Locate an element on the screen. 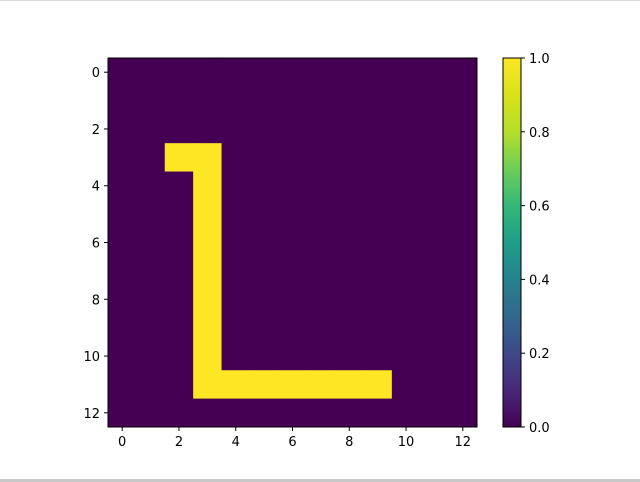 This screenshot has height=482, width=640. x-tick-label: 2 is located at coordinates (179, 442).